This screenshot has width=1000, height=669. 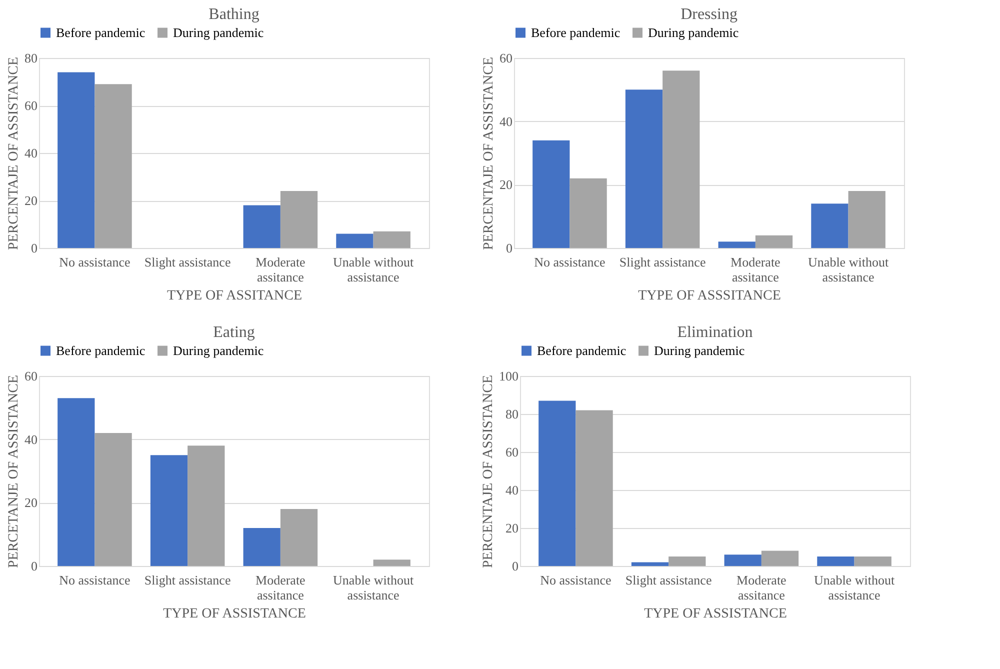 I want to click on chart-title: Dressing, so click(x=709, y=14).